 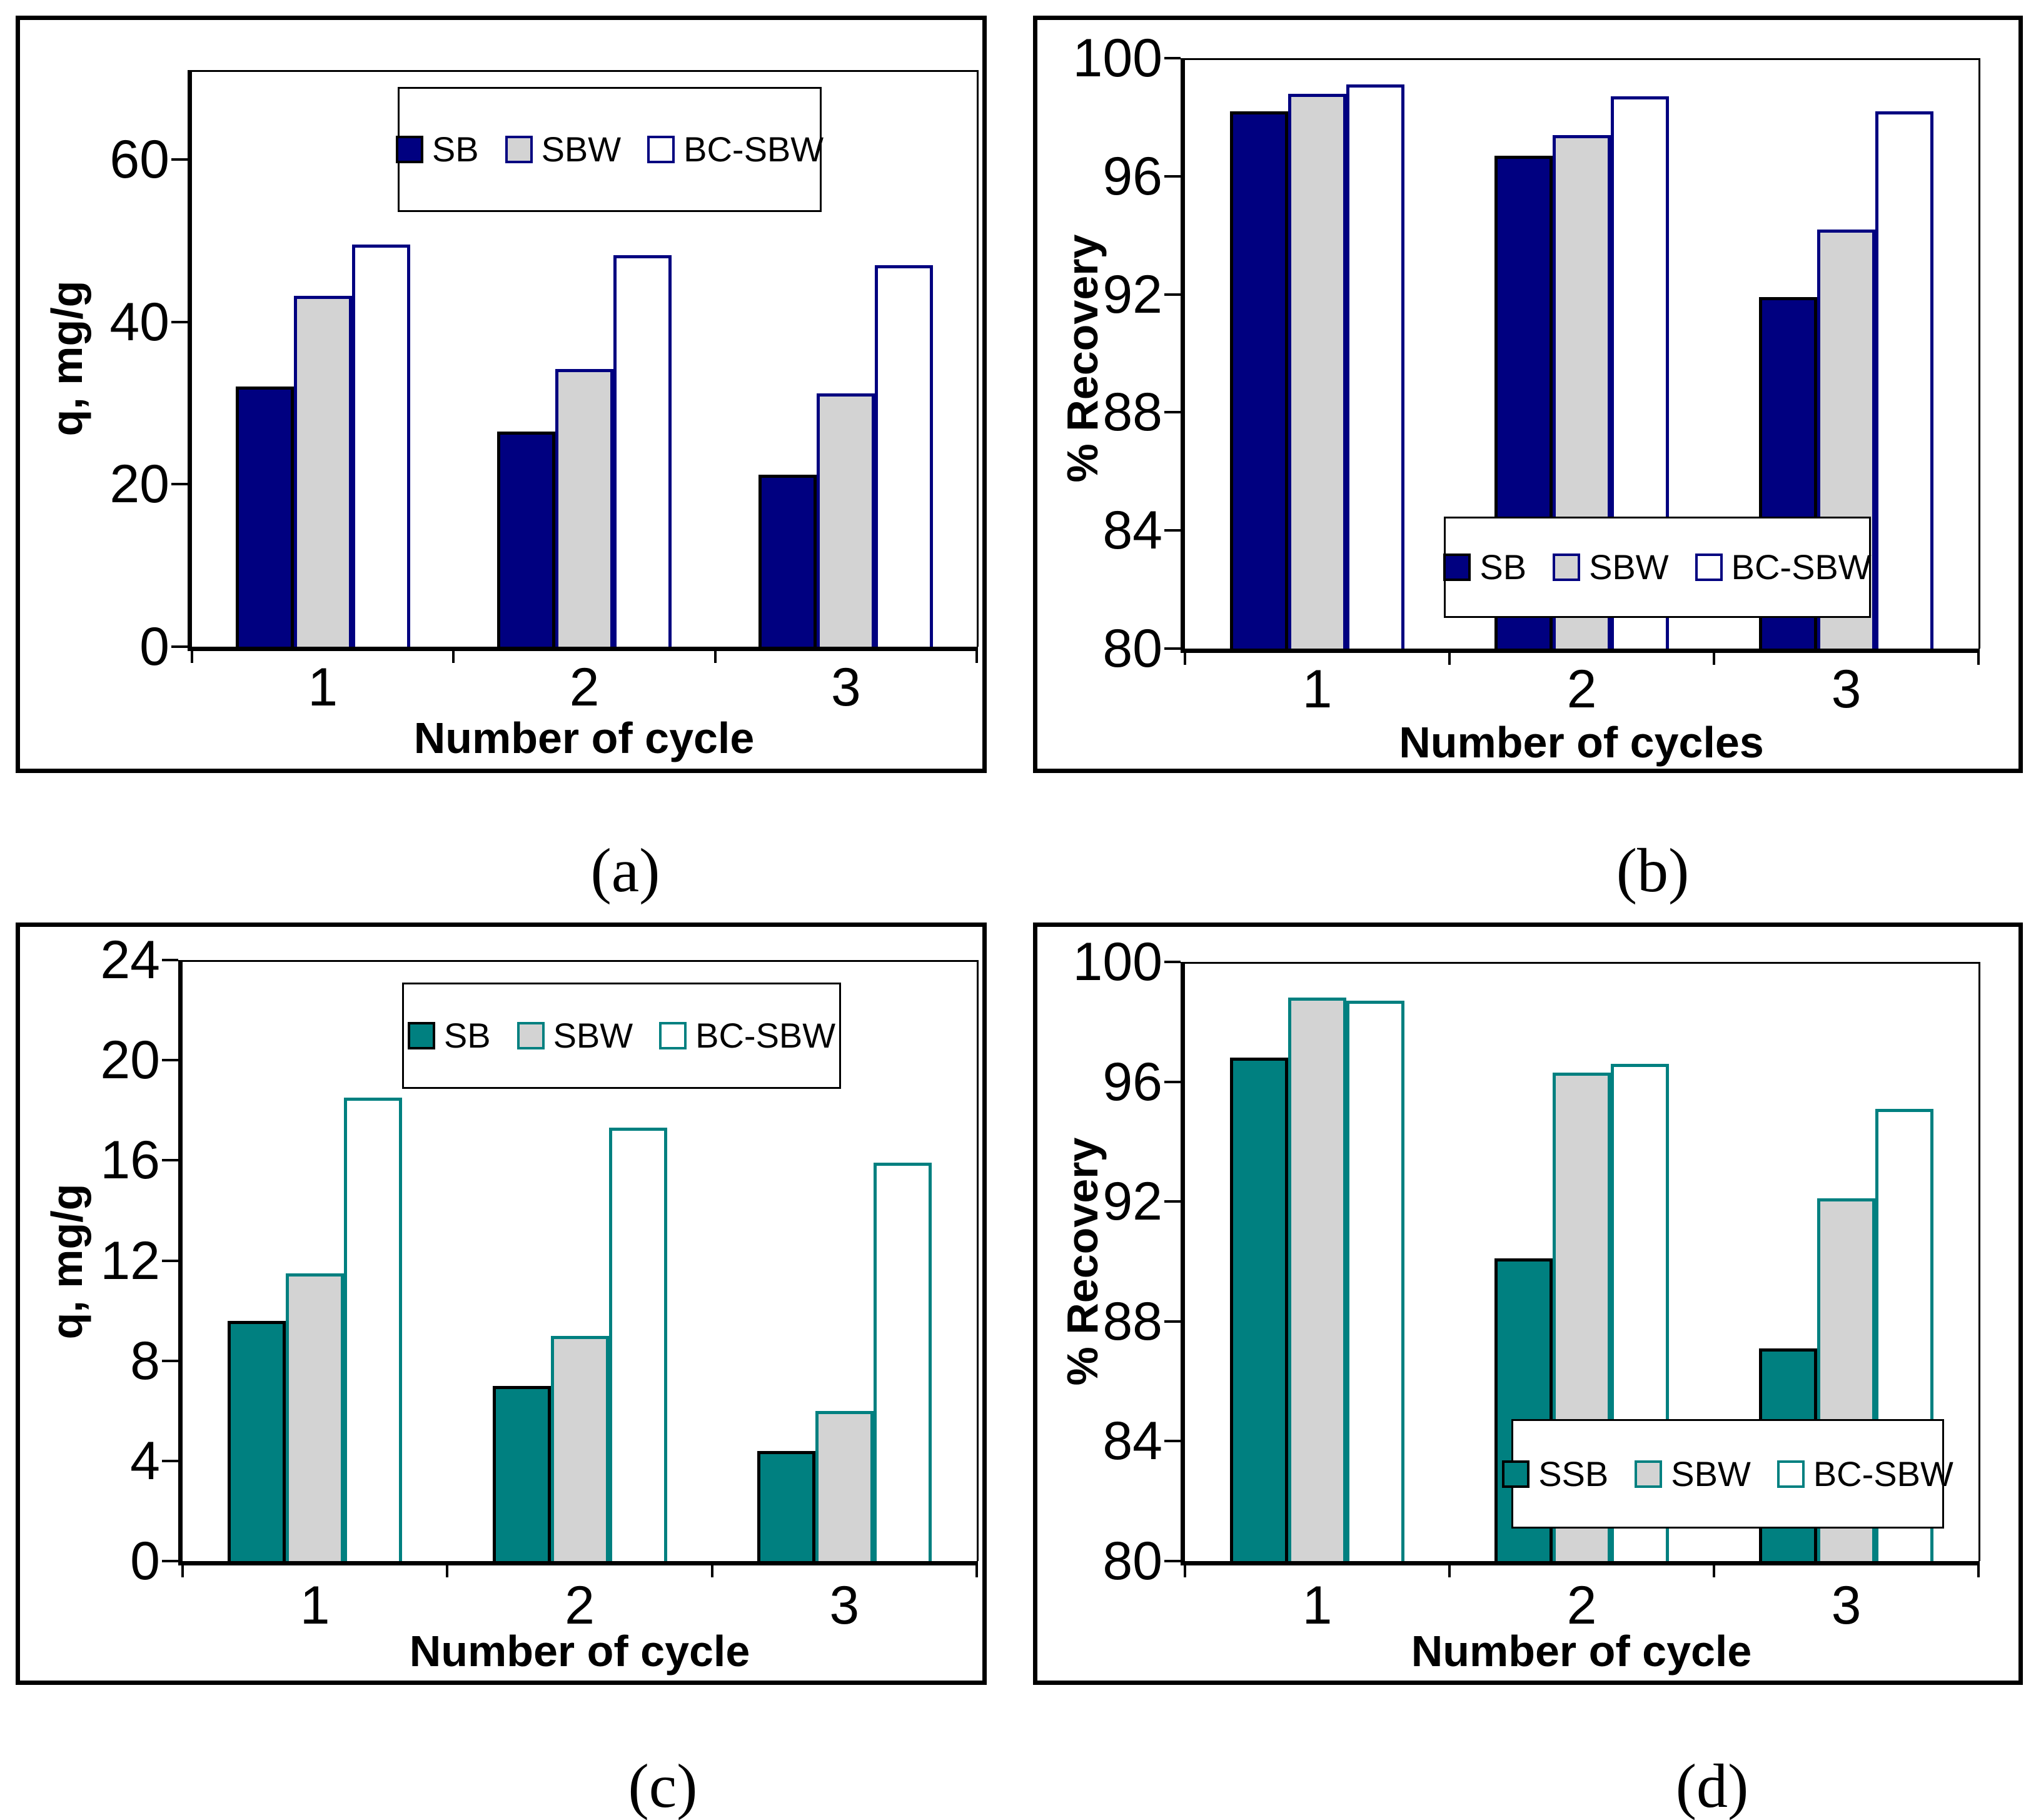 I want to click on subfigure-label-d: (d), so click(x=1712, y=1785).